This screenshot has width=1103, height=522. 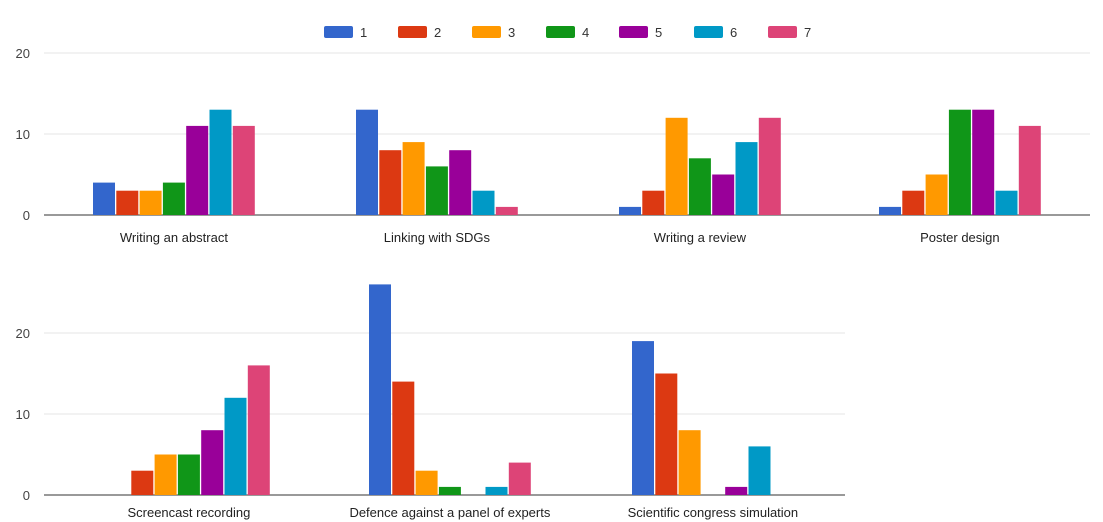 I want to click on y-tick-row2-20: 20, so click(x=23, y=333).